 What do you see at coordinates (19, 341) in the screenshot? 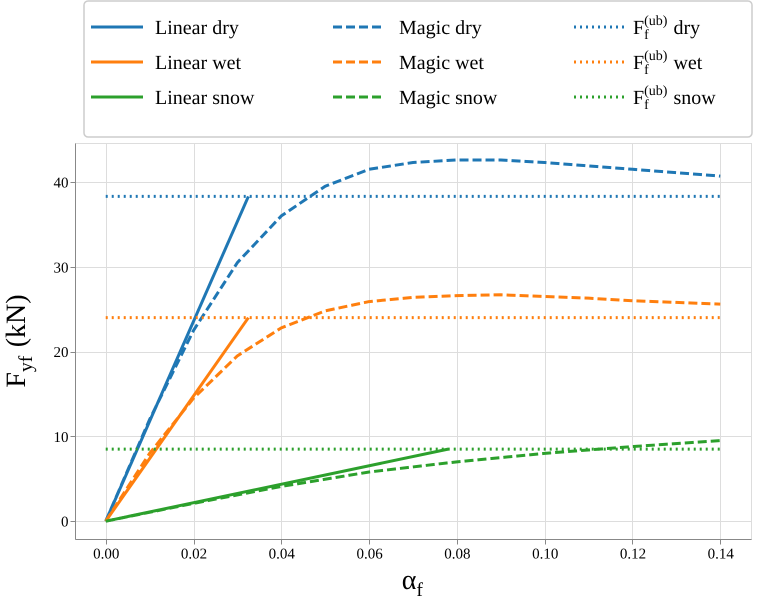
I see `y-axis-title: Fyf (kN)` at bounding box center [19, 341].